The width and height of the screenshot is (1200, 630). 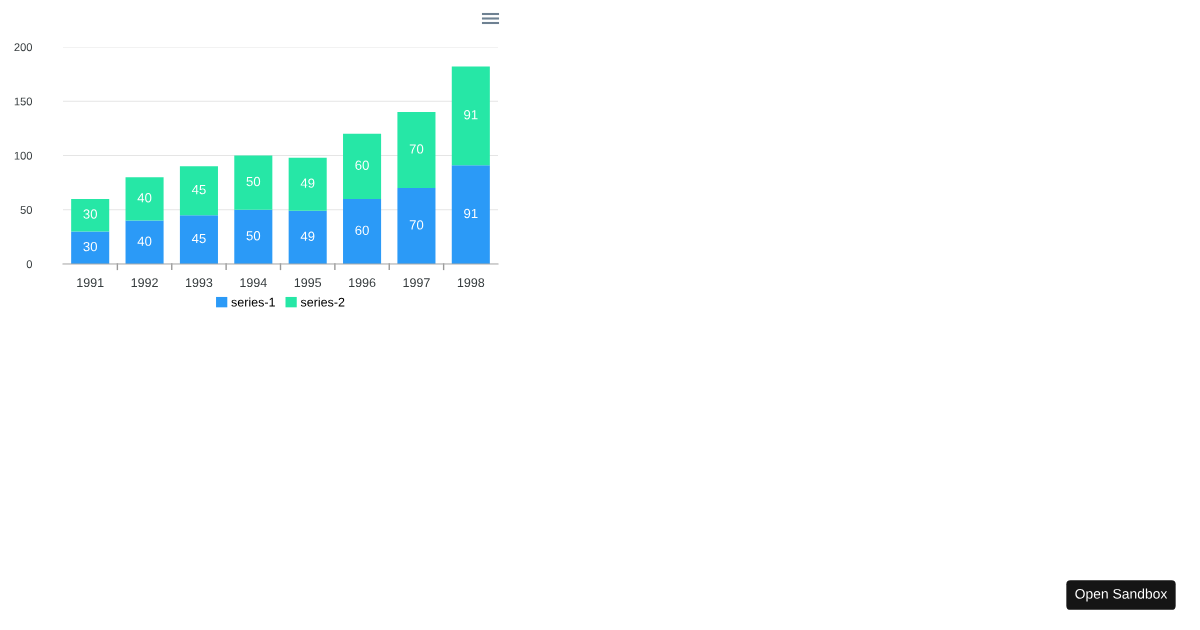 I want to click on x-tick-label: 1998, so click(x=471, y=283).